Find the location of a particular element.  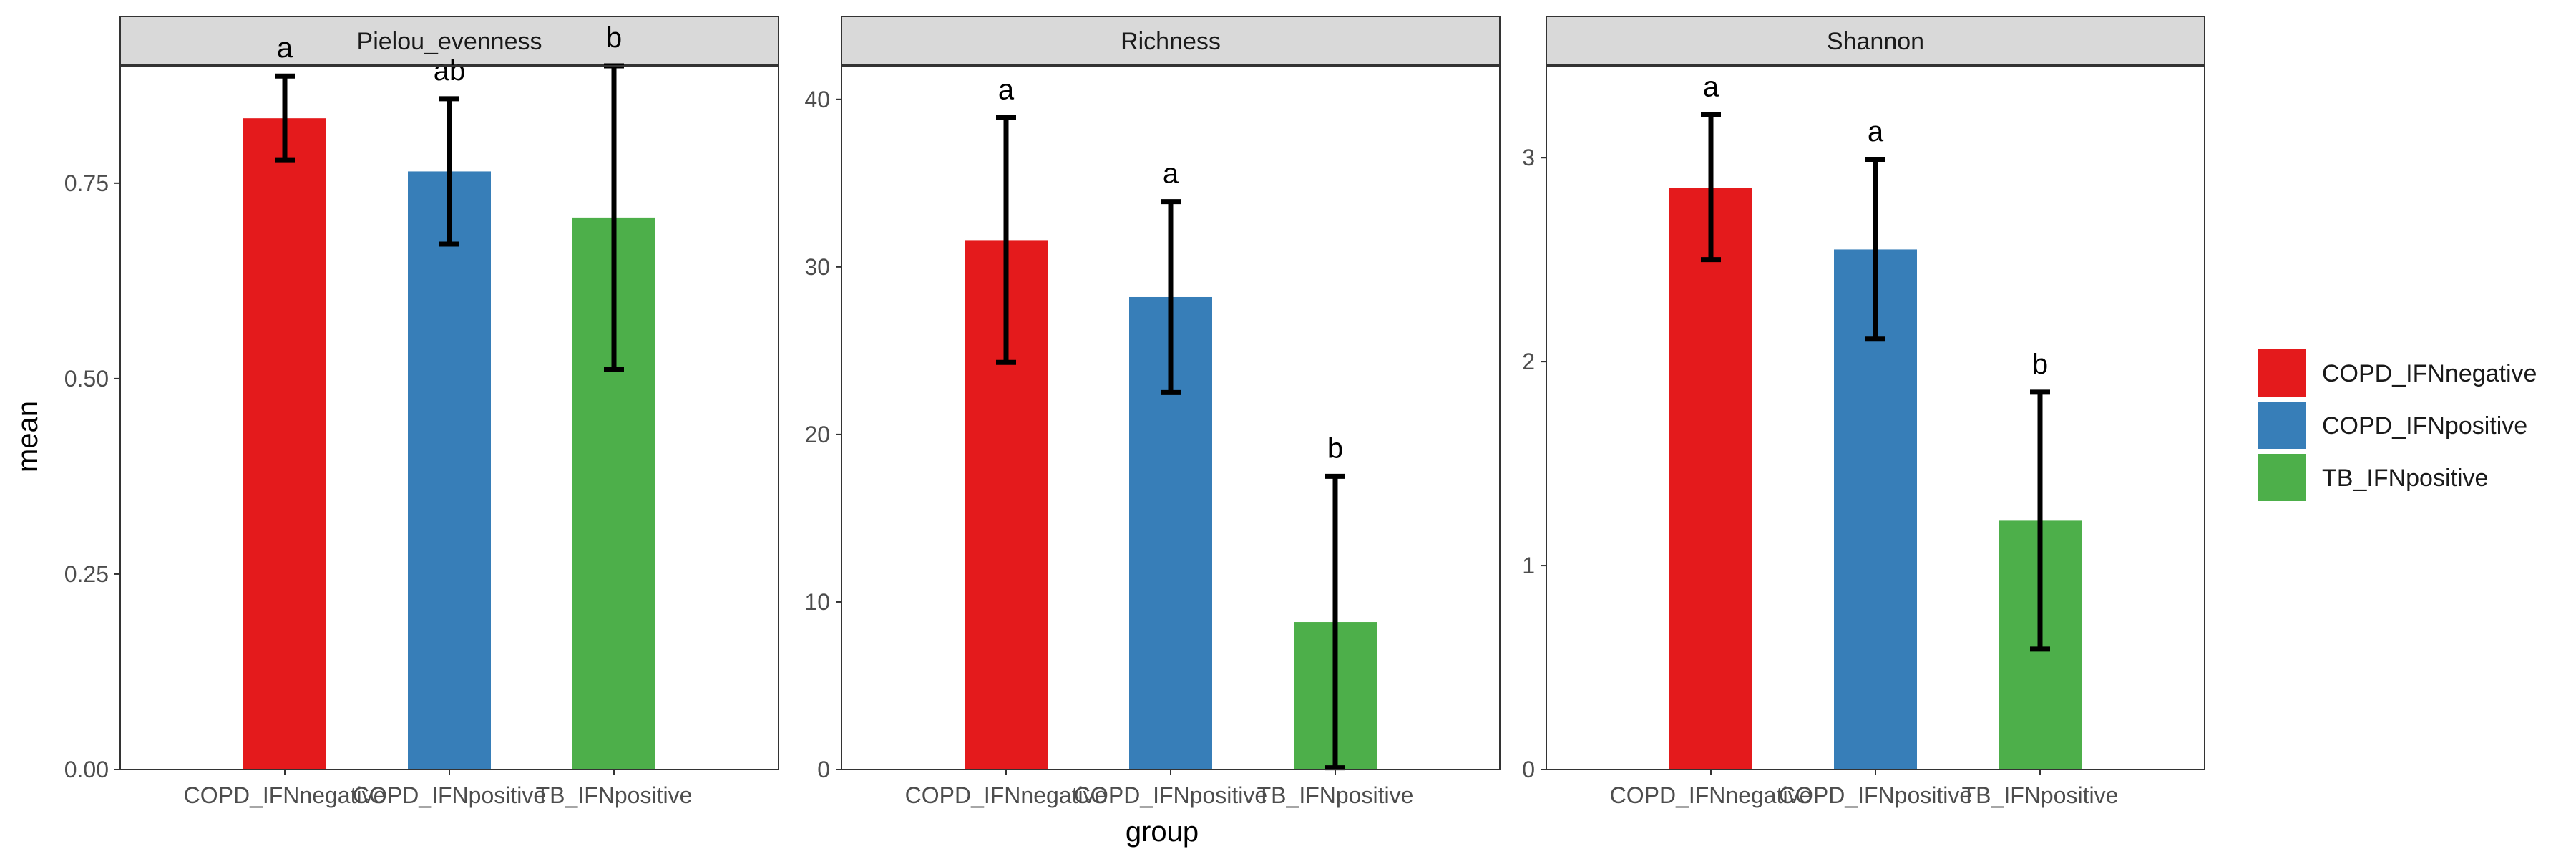

x-axis-title: group is located at coordinates (1162, 832).